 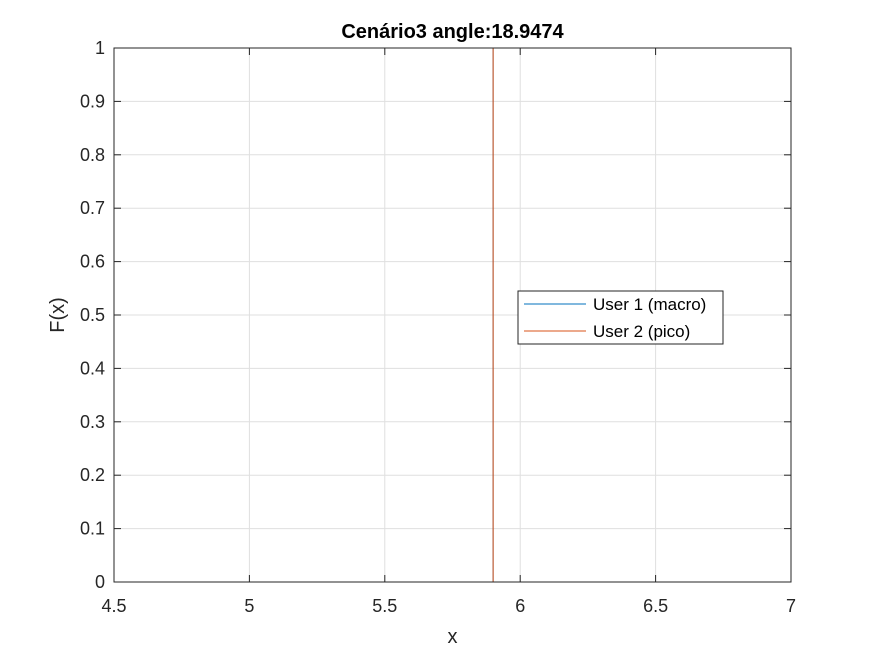 I want to click on legend-label-user-1: User 1 (macro), so click(x=649, y=304).